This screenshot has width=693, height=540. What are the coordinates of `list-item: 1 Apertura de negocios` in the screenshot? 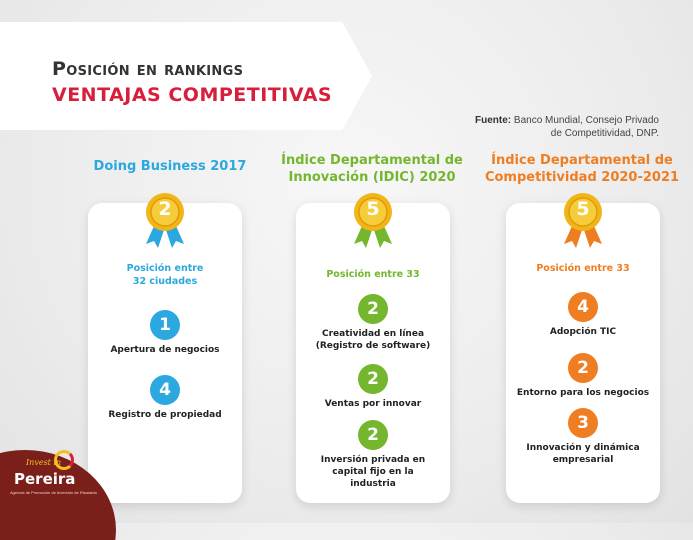 It's located at (165, 333).